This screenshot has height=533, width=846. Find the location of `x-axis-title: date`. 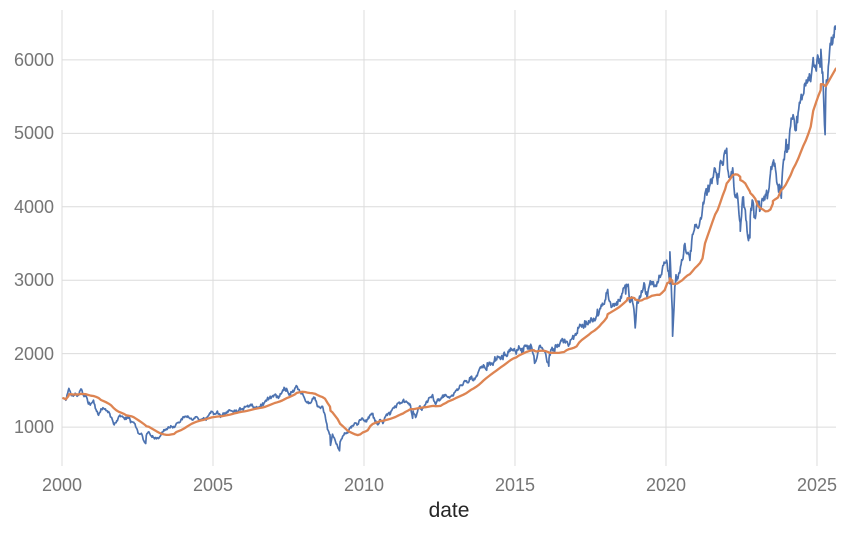

x-axis-title: date is located at coordinates (449, 510).